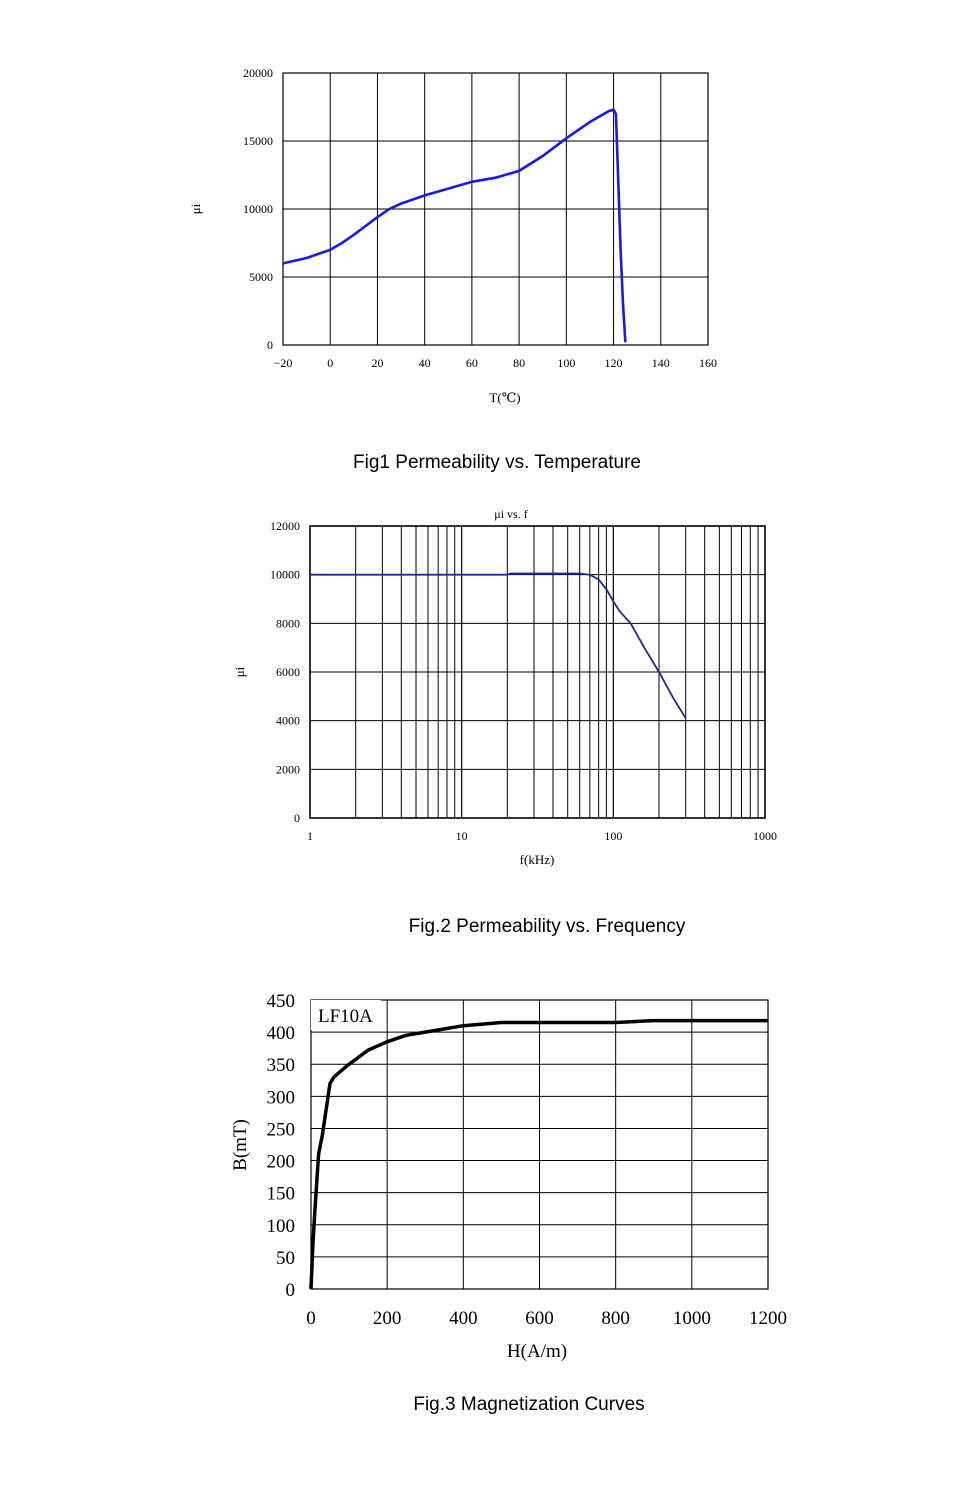  I want to click on chart1-y-tick-label: 15000, so click(258, 141).